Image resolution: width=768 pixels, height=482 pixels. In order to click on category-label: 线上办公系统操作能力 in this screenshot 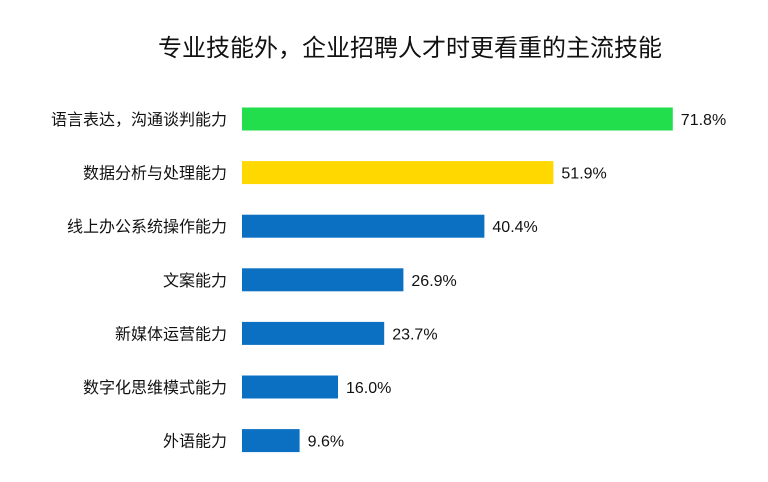, I will do `click(147, 226)`.